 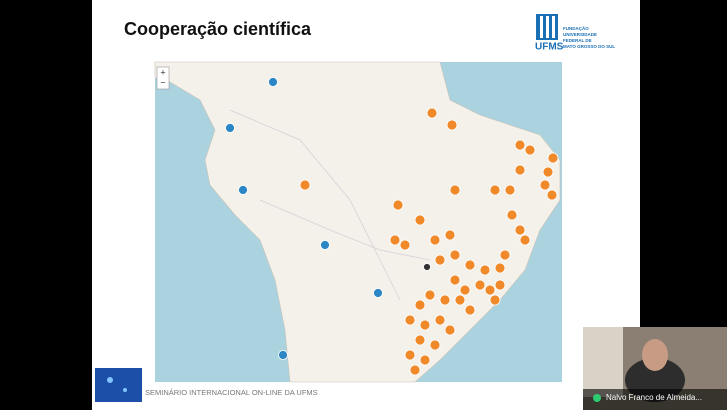 I want to click on slide-title: Cooperação científica, so click(x=218, y=29).